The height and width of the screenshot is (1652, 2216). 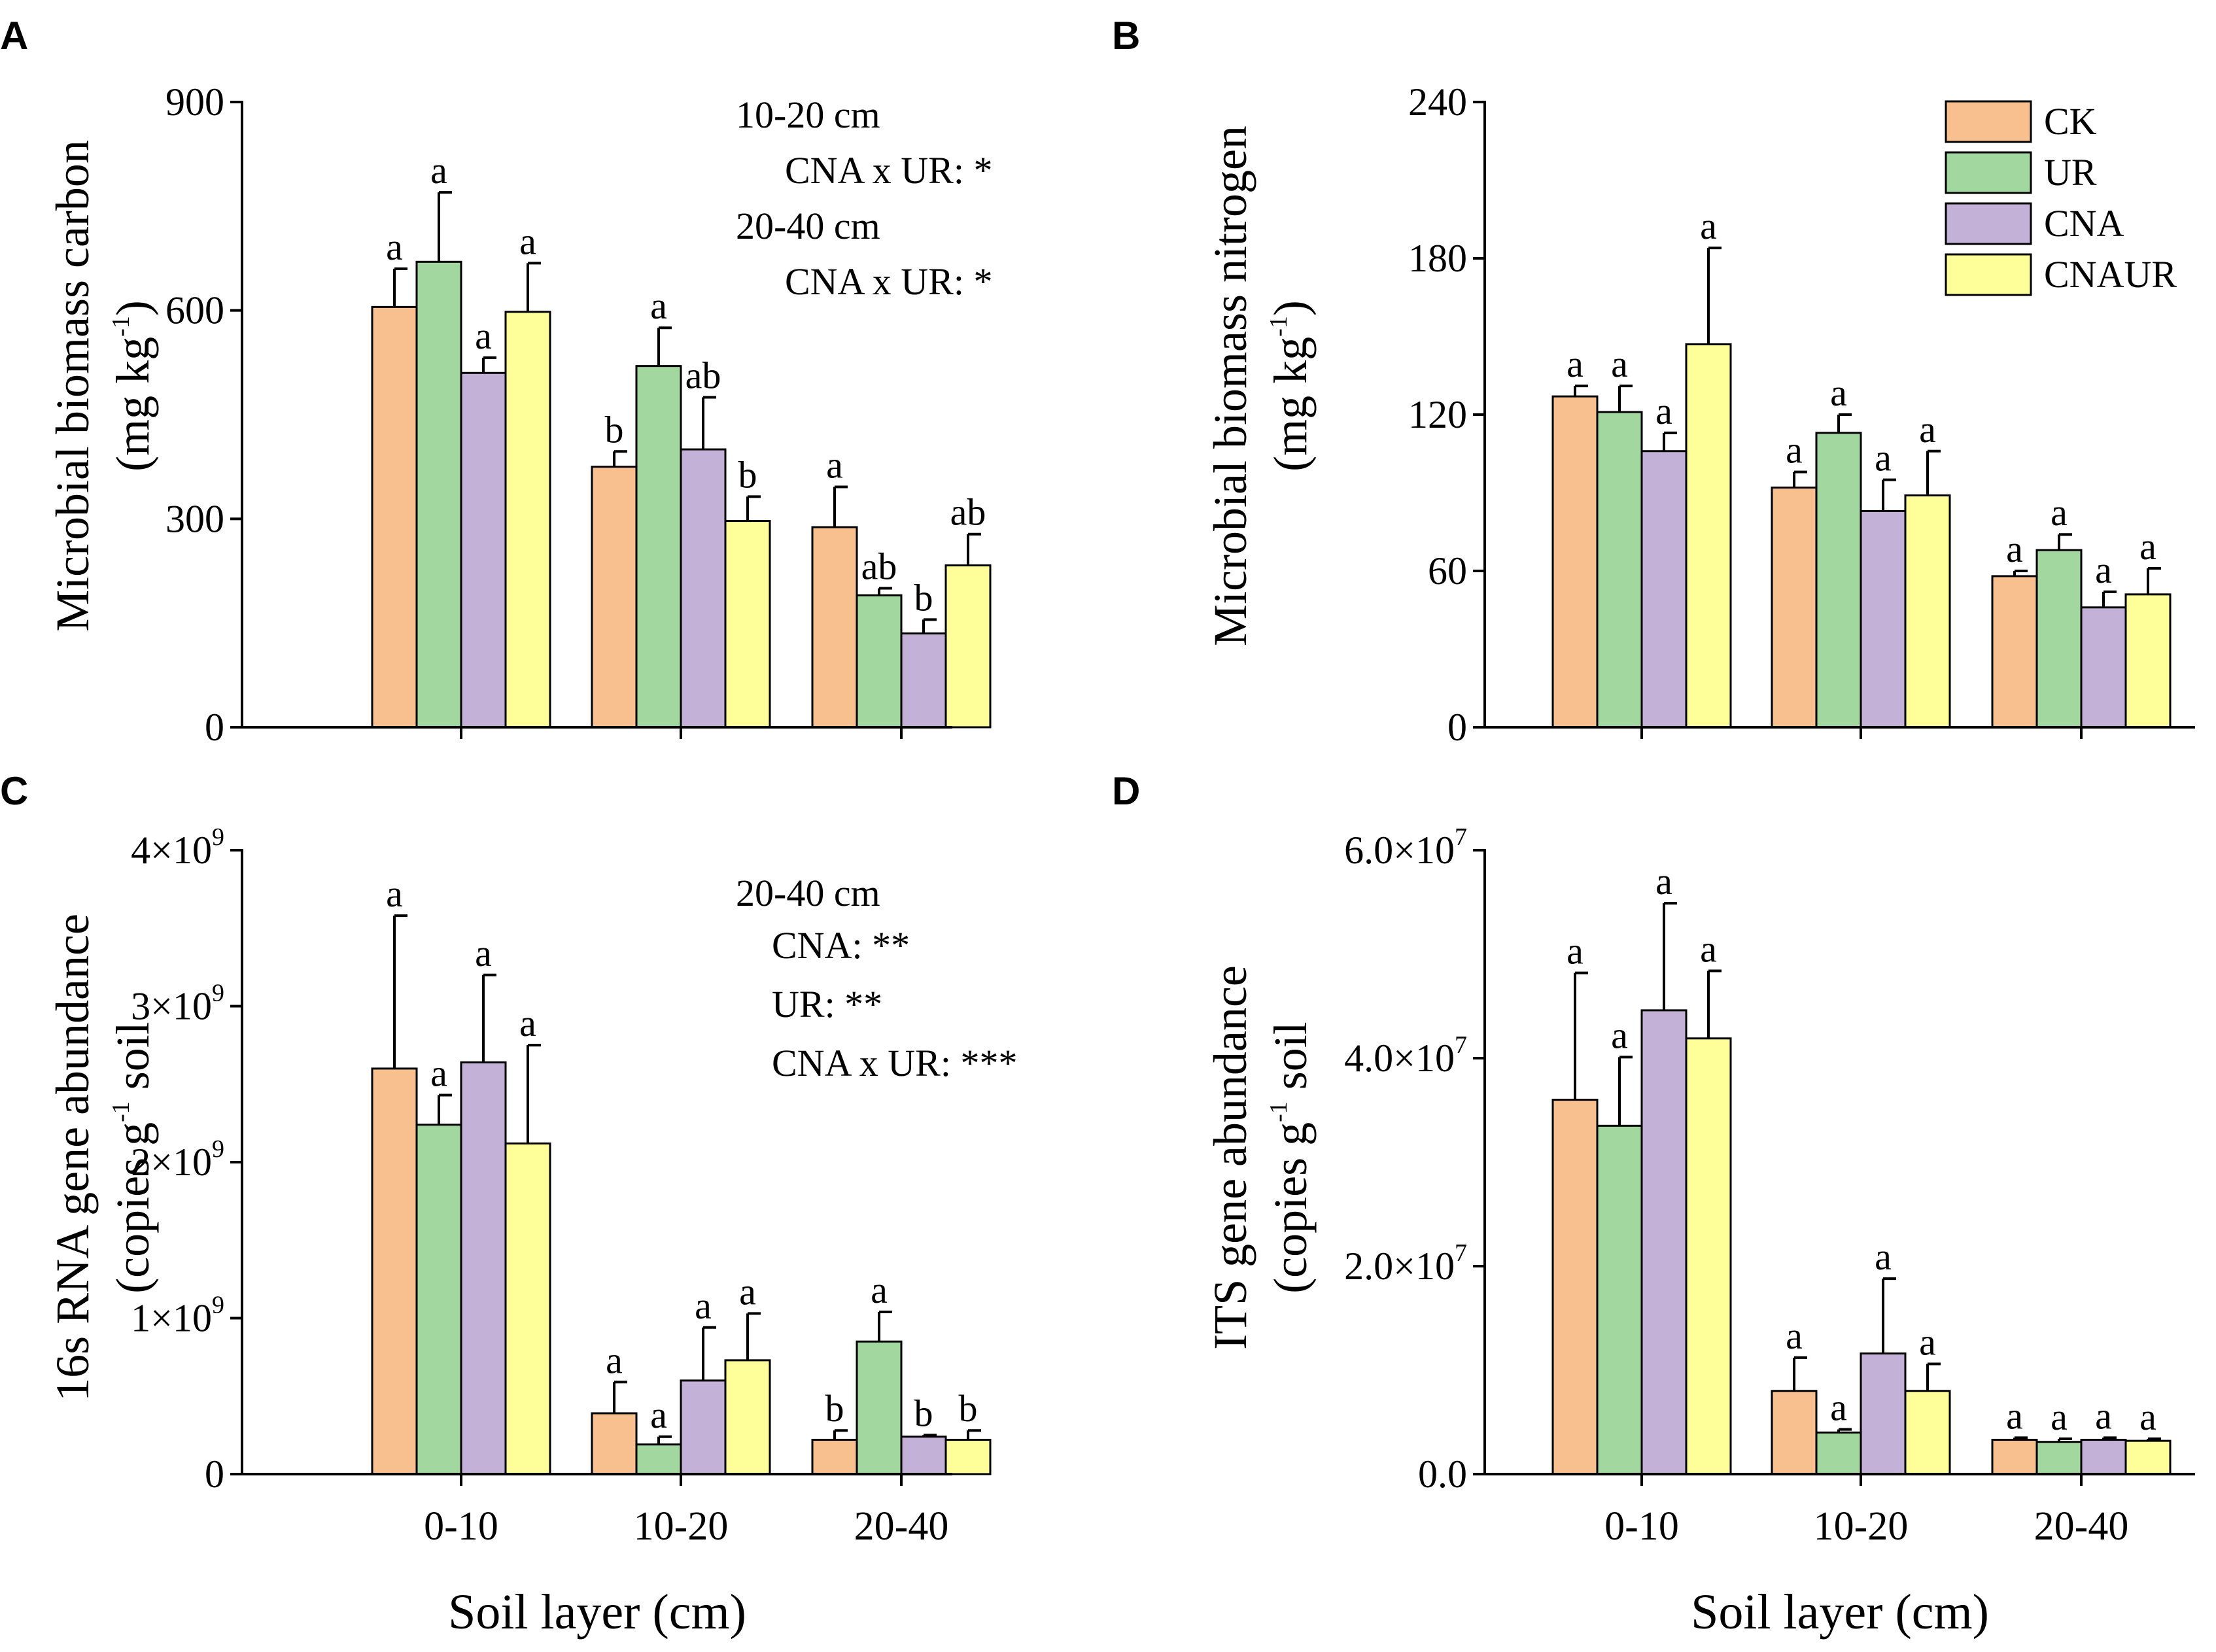 I want to click on y-axis-title: Microbial biomass carbon (mg kg-1), so click(x=102, y=386).